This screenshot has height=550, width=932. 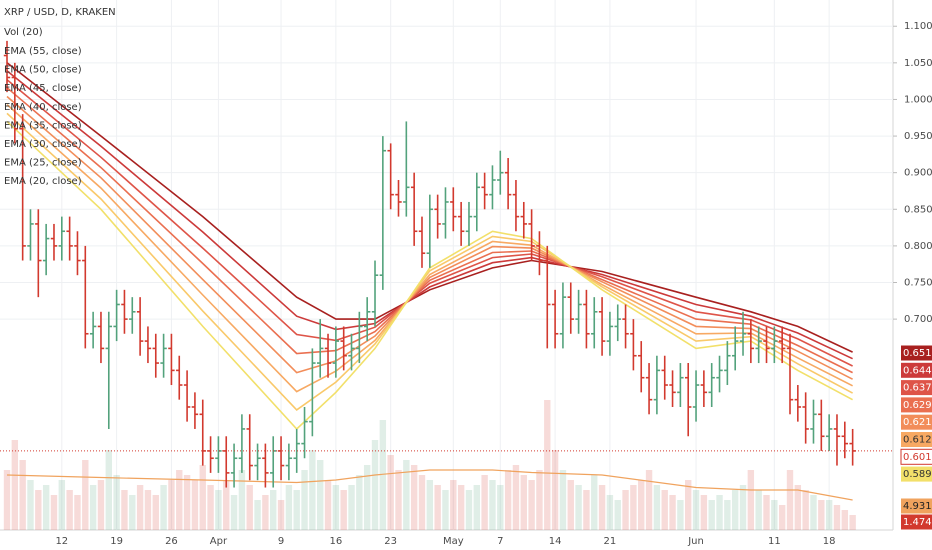 I want to click on legend-entry: EMA (30, close), so click(x=43, y=144).